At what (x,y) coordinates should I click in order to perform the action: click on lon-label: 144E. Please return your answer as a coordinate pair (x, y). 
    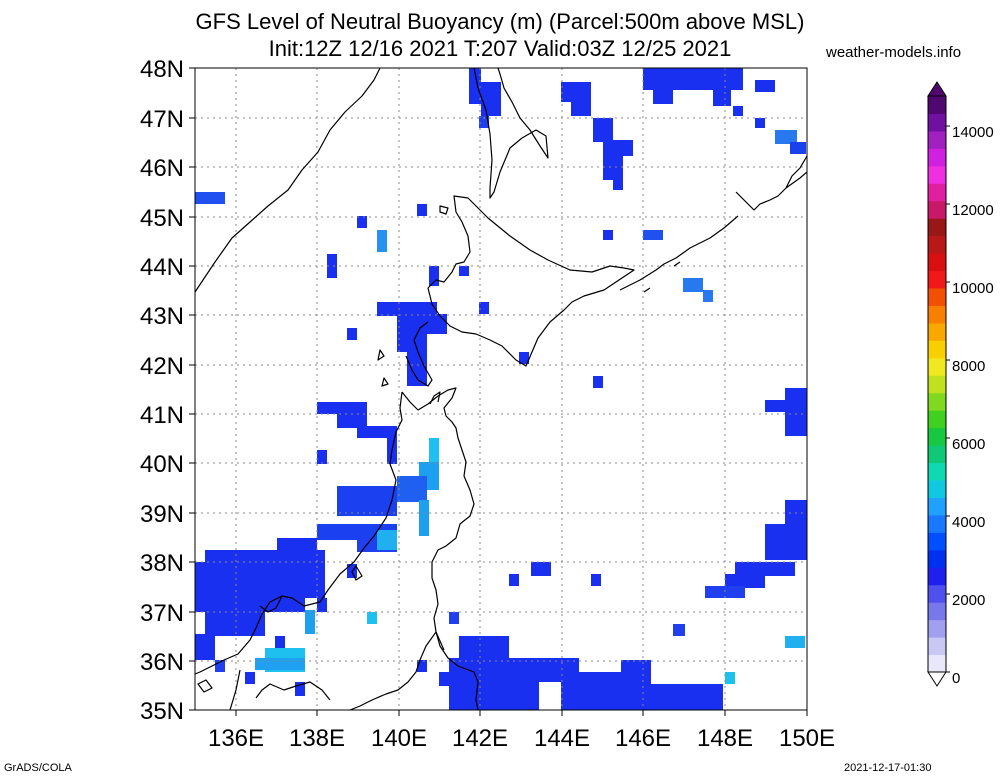
    Looking at the image, I should click on (562, 738).